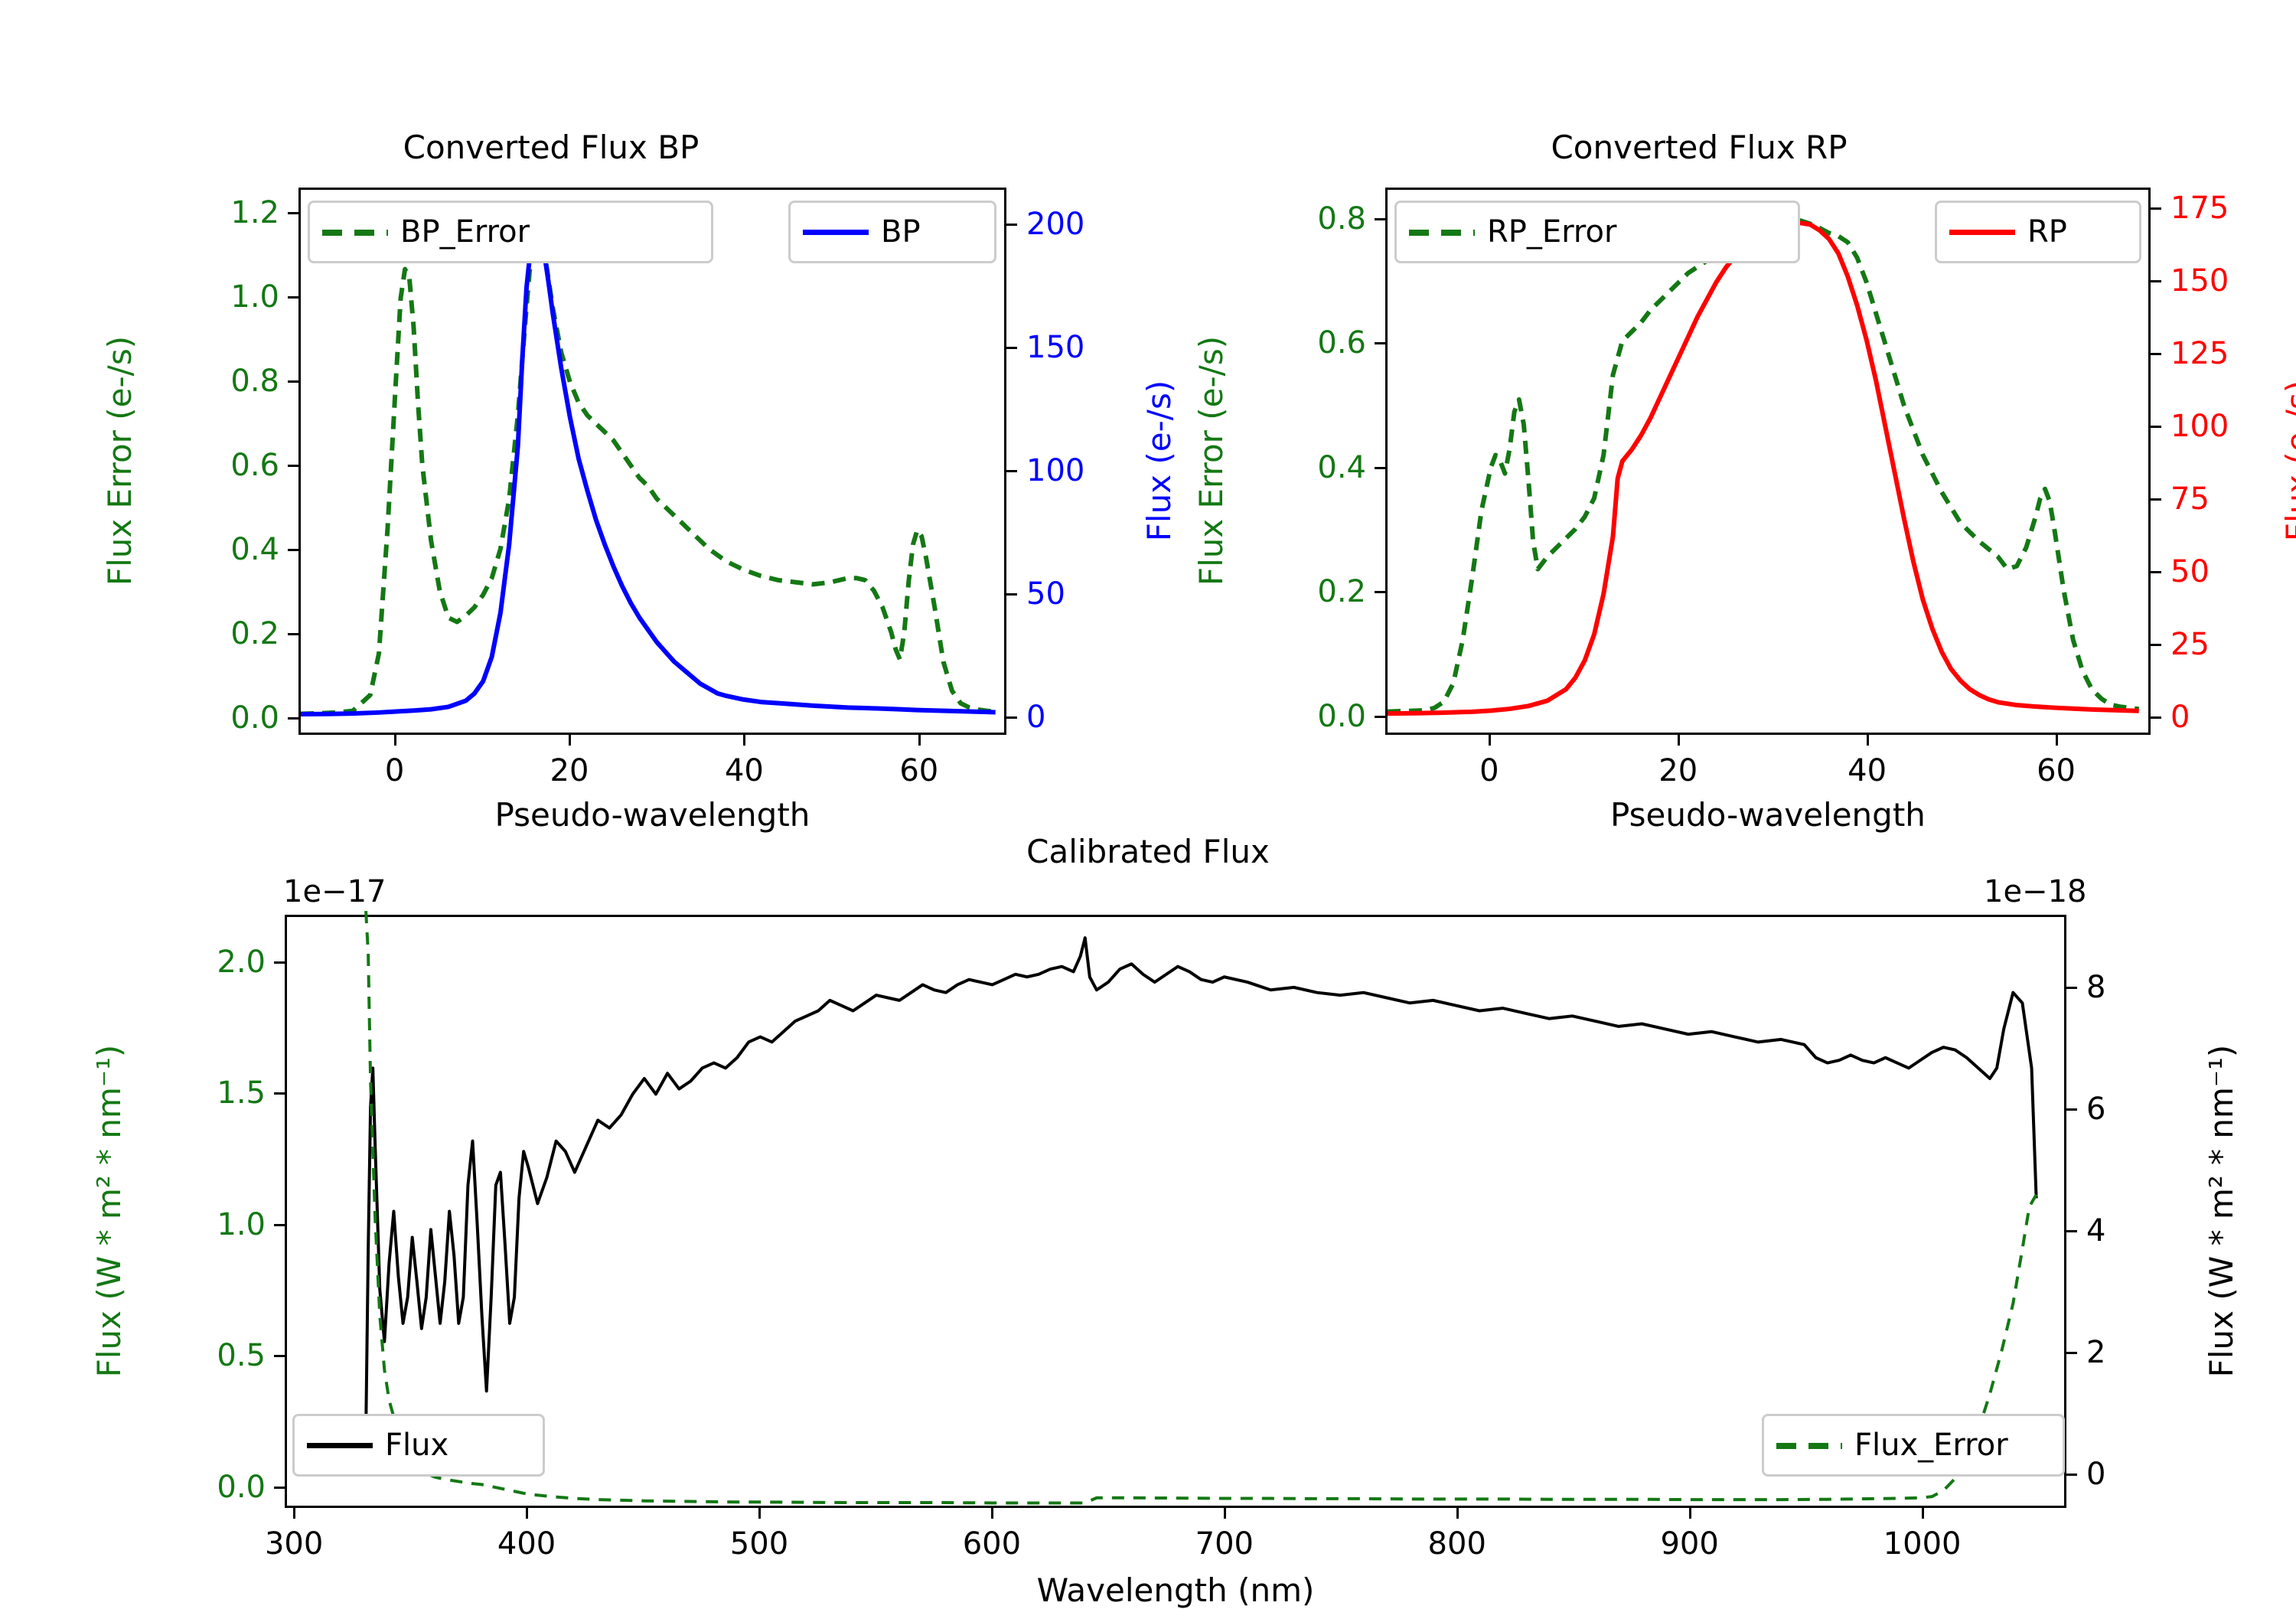  What do you see at coordinates (2035, 892) in the screenshot?
I see `calibrated-right-offset-exponent: 1e−18` at bounding box center [2035, 892].